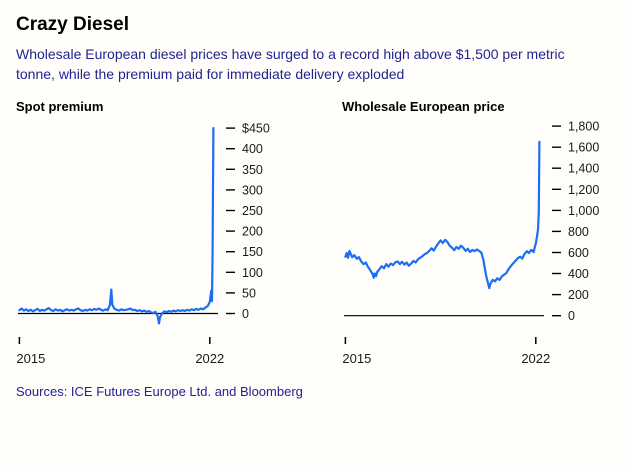  Describe the element at coordinates (578, 231) in the screenshot. I see `y-tick-label: 800` at that location.